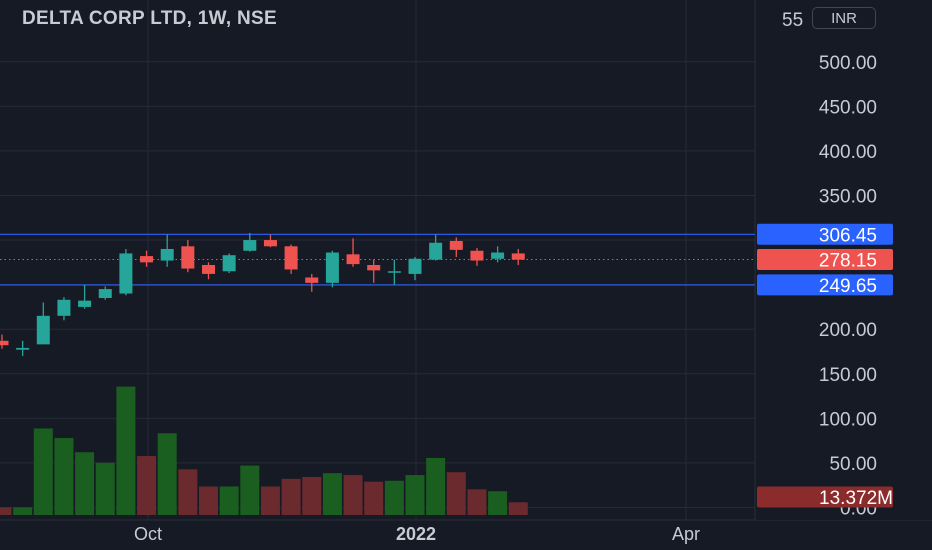 This screenshot has height=550, width=932. I want to click on price-label-text: 306.45, so click(848, 235).